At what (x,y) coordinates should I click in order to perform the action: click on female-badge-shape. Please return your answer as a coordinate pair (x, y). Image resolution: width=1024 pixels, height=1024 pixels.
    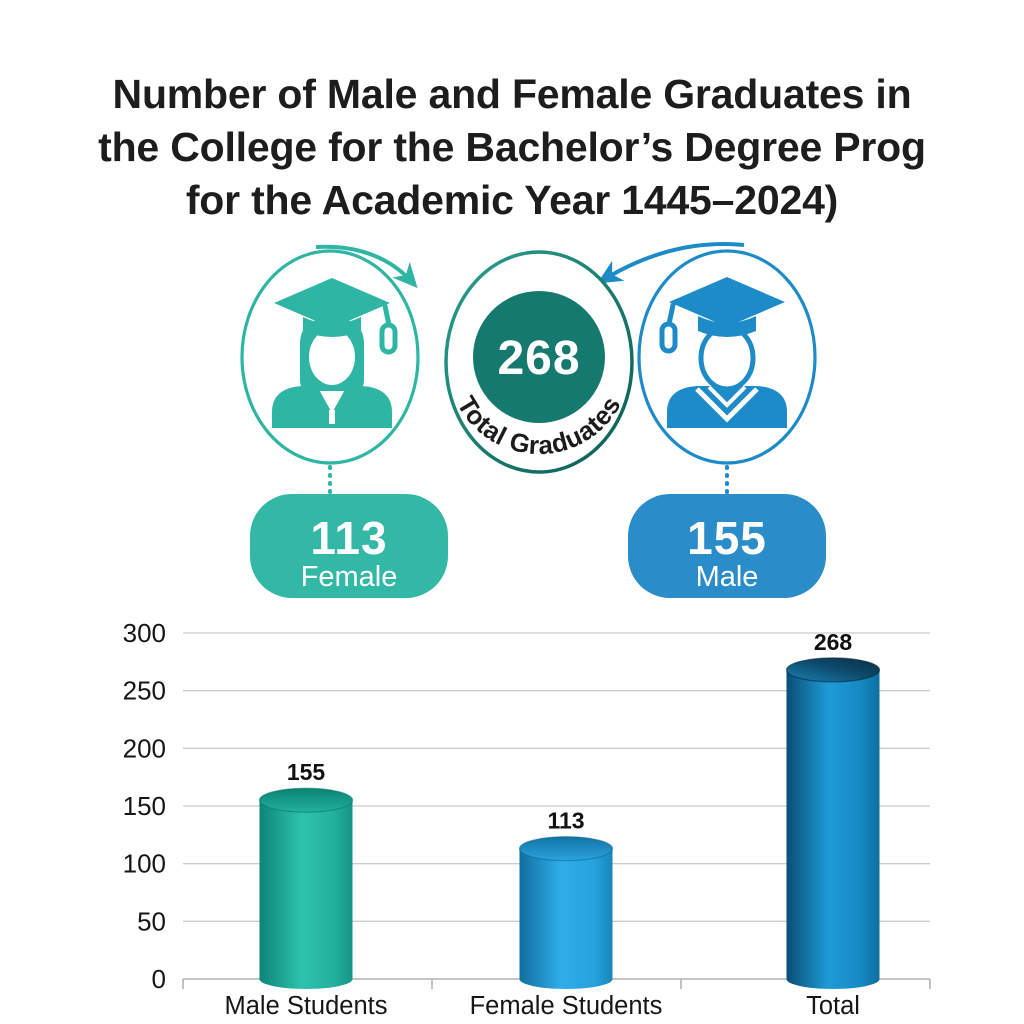
    Looking at the image, I should click on (349, 546).